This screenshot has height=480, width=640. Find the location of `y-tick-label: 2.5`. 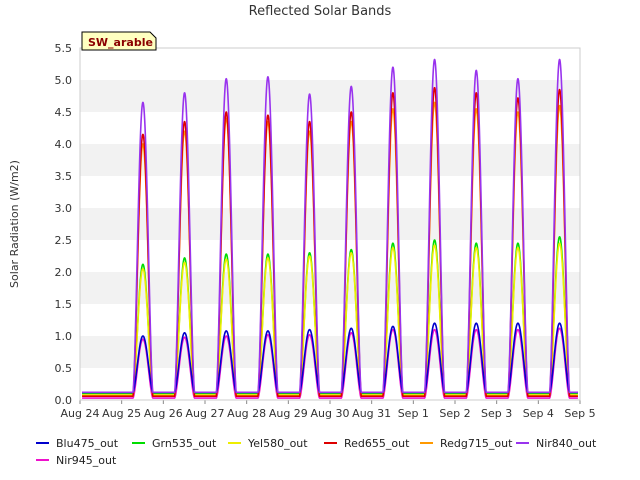

y-tick-label: 2.5 is located at coordinates (64, 240).